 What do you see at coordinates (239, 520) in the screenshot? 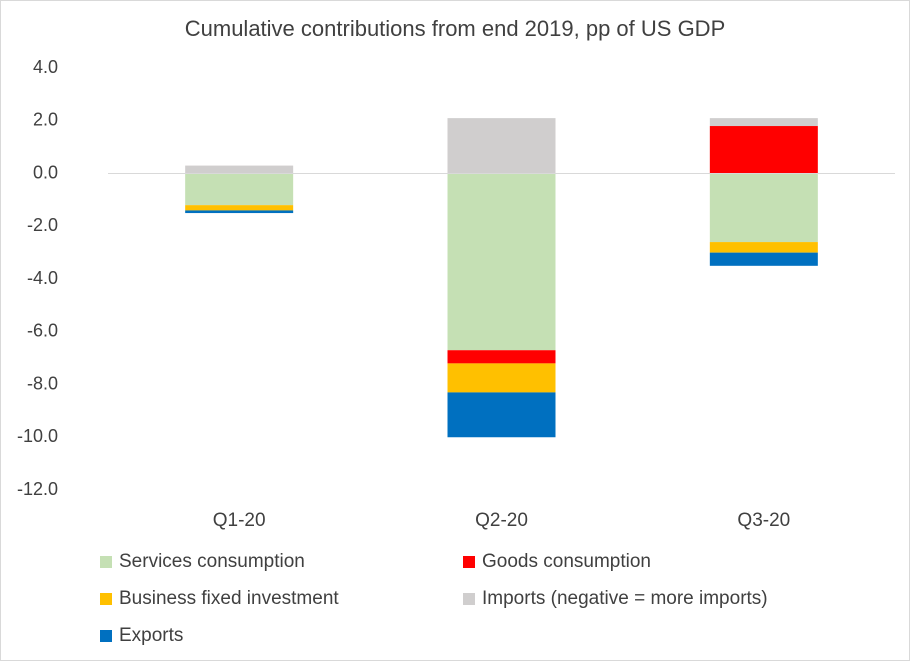
I see `x-tick-label: Q1-20` at bounding box center [239, 520].